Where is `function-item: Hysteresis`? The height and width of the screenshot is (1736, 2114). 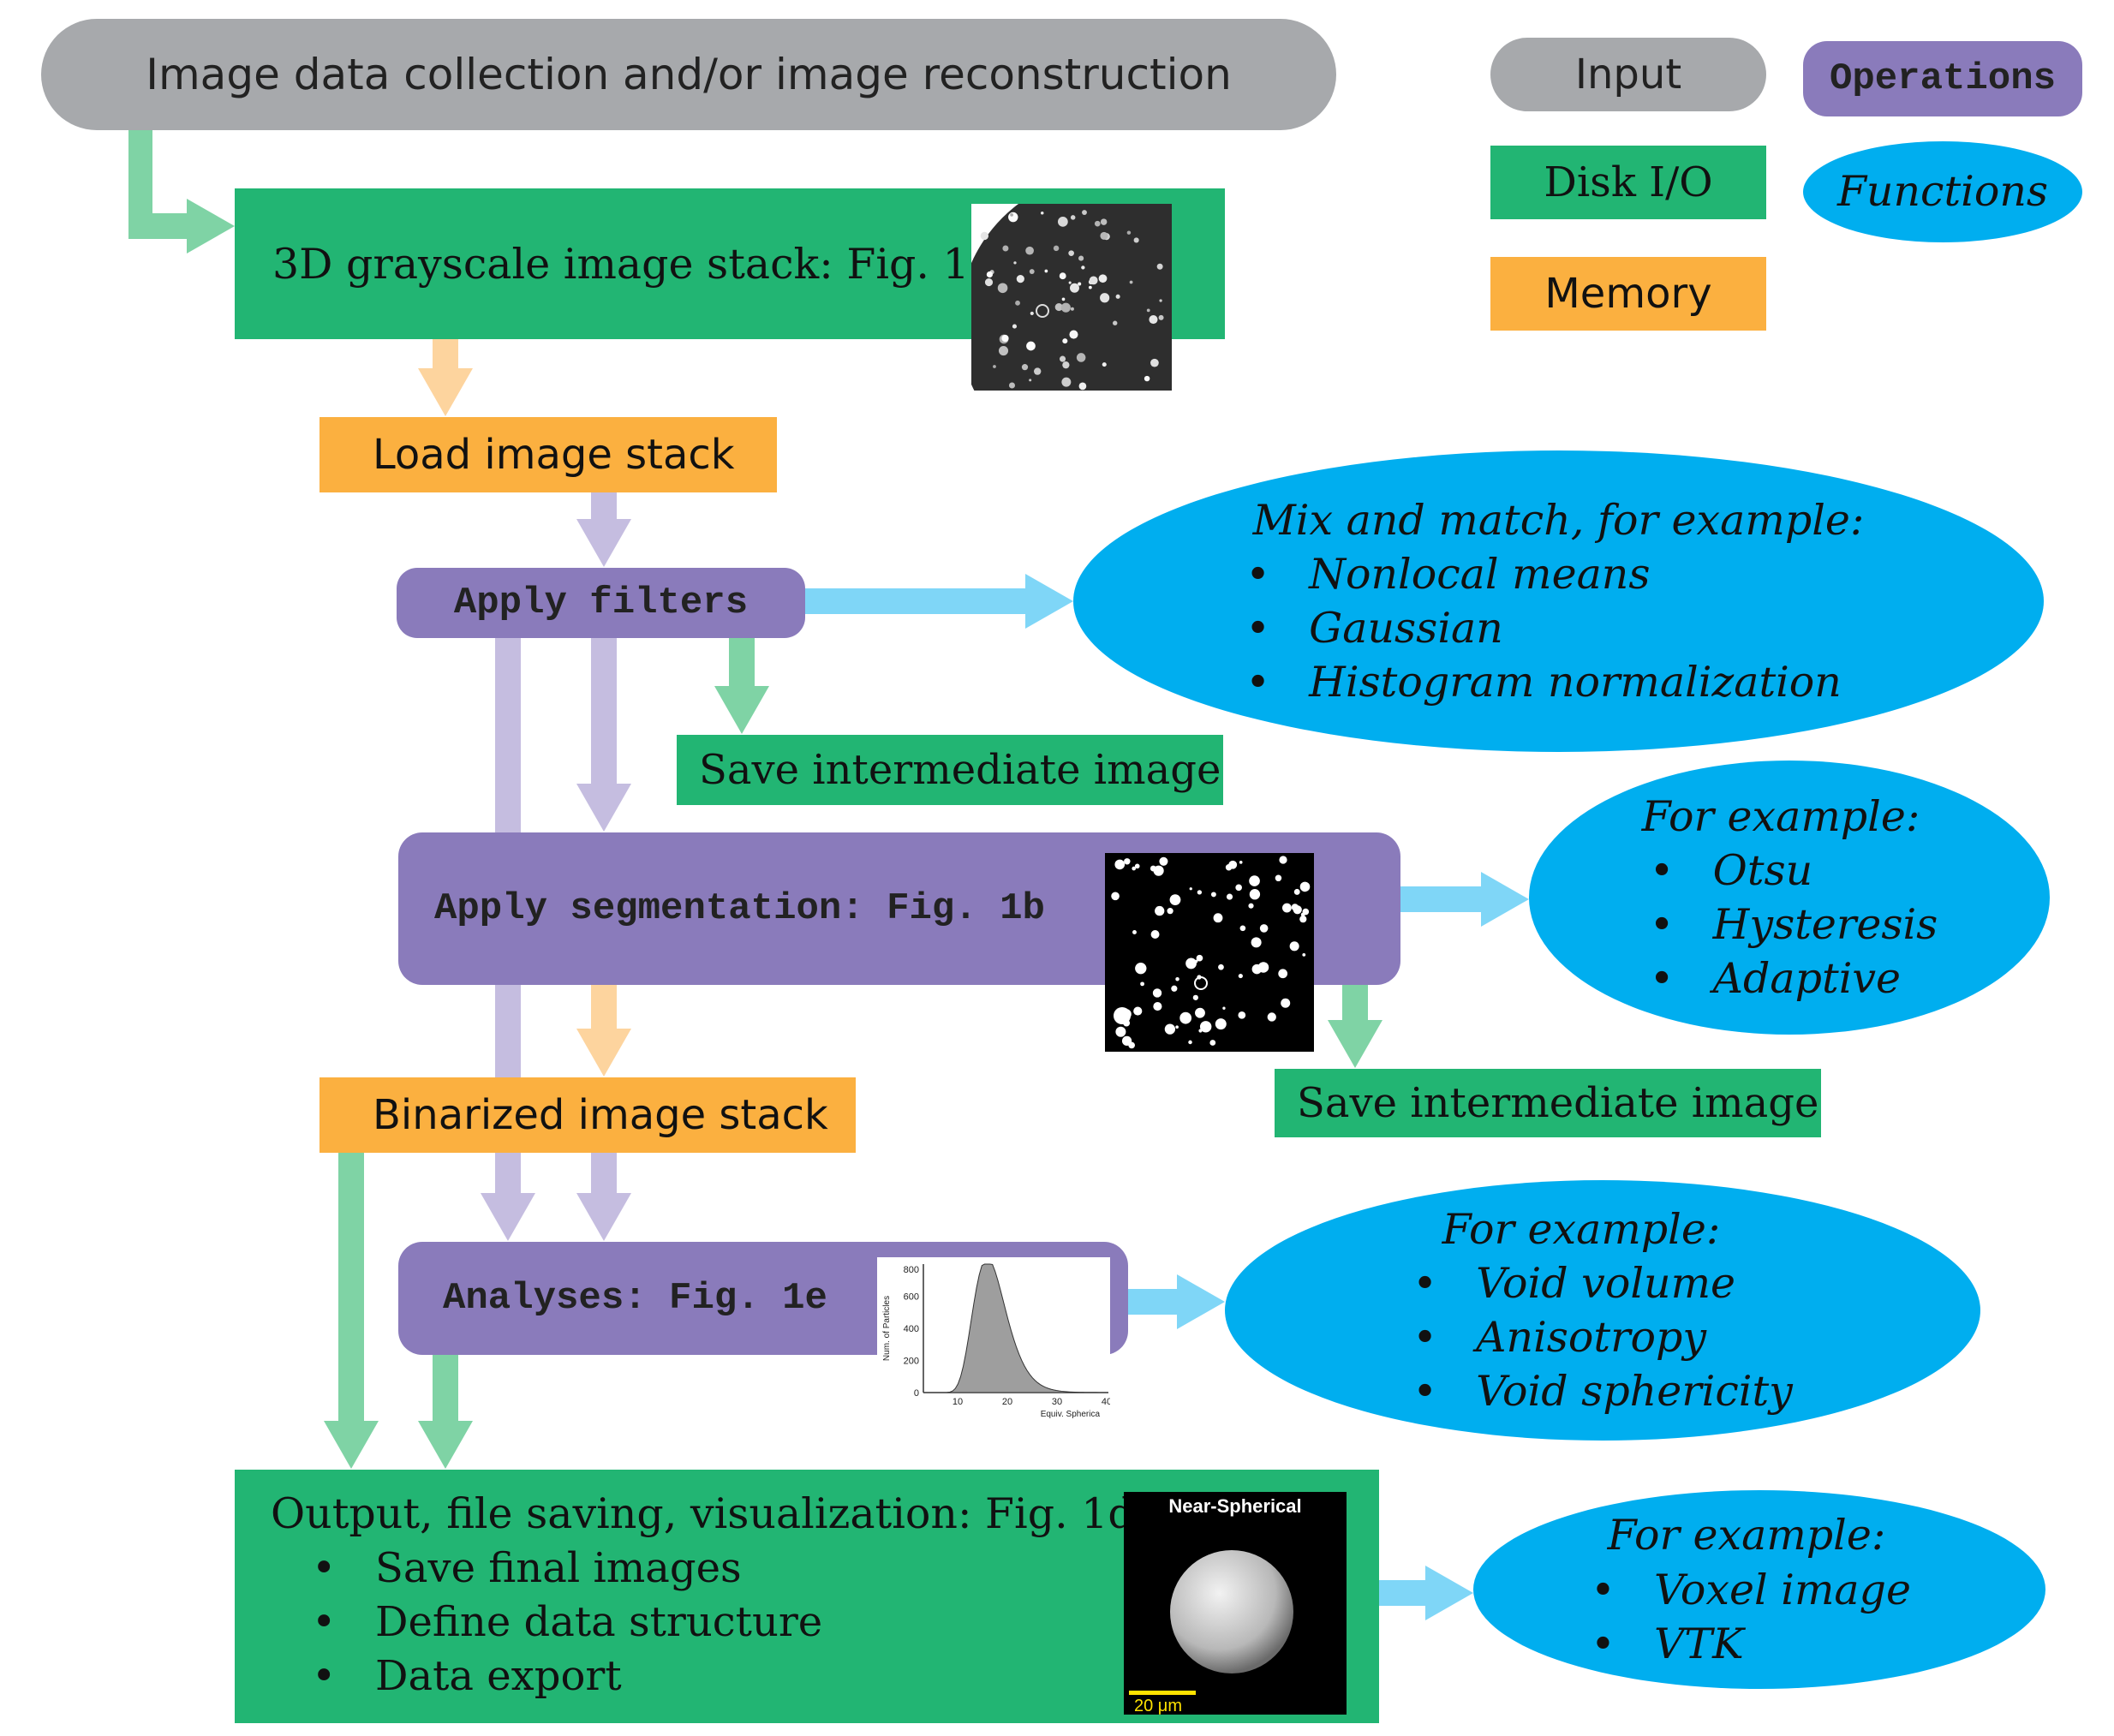 function-item: Hysteresis is located at coordinates (1794, 925).